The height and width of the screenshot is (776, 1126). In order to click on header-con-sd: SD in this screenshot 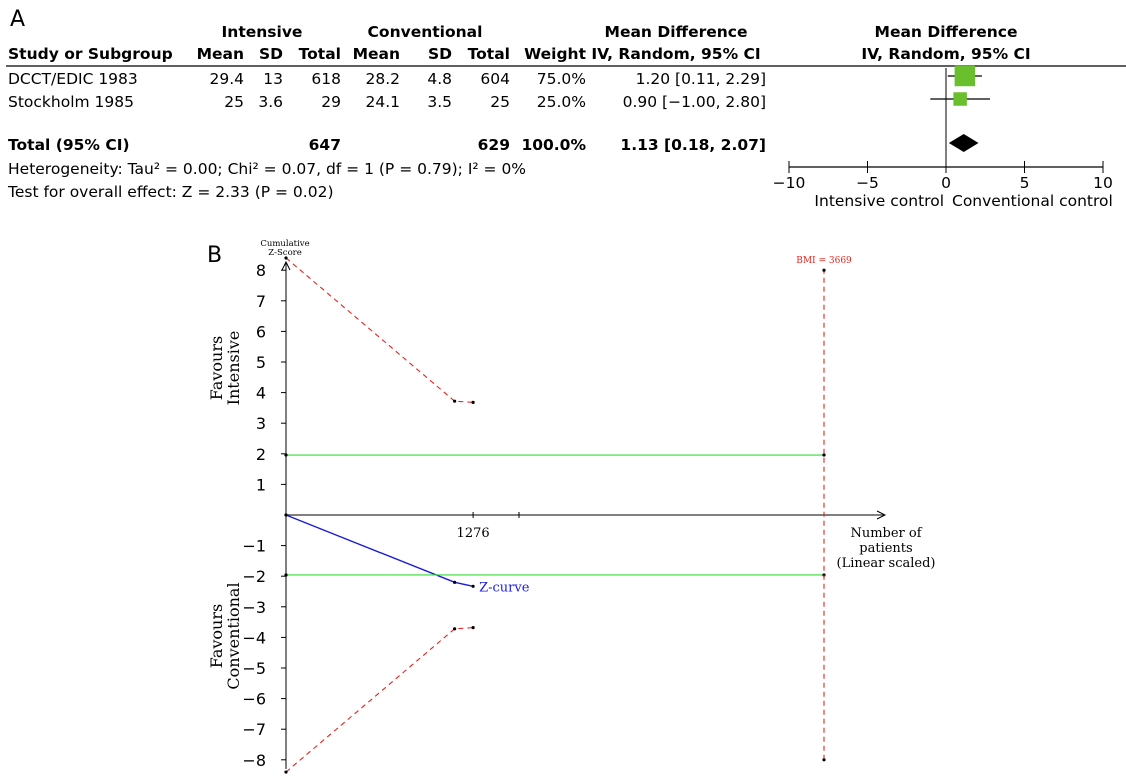, I will do `click(440, 54)`.